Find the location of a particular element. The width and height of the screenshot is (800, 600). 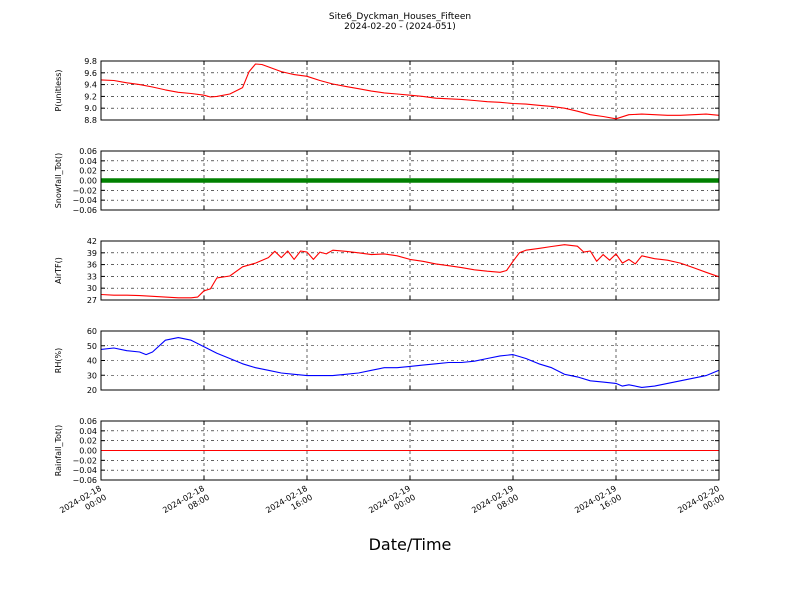

y-axis-label: P(unitless) is located at coordinates (58, 90).